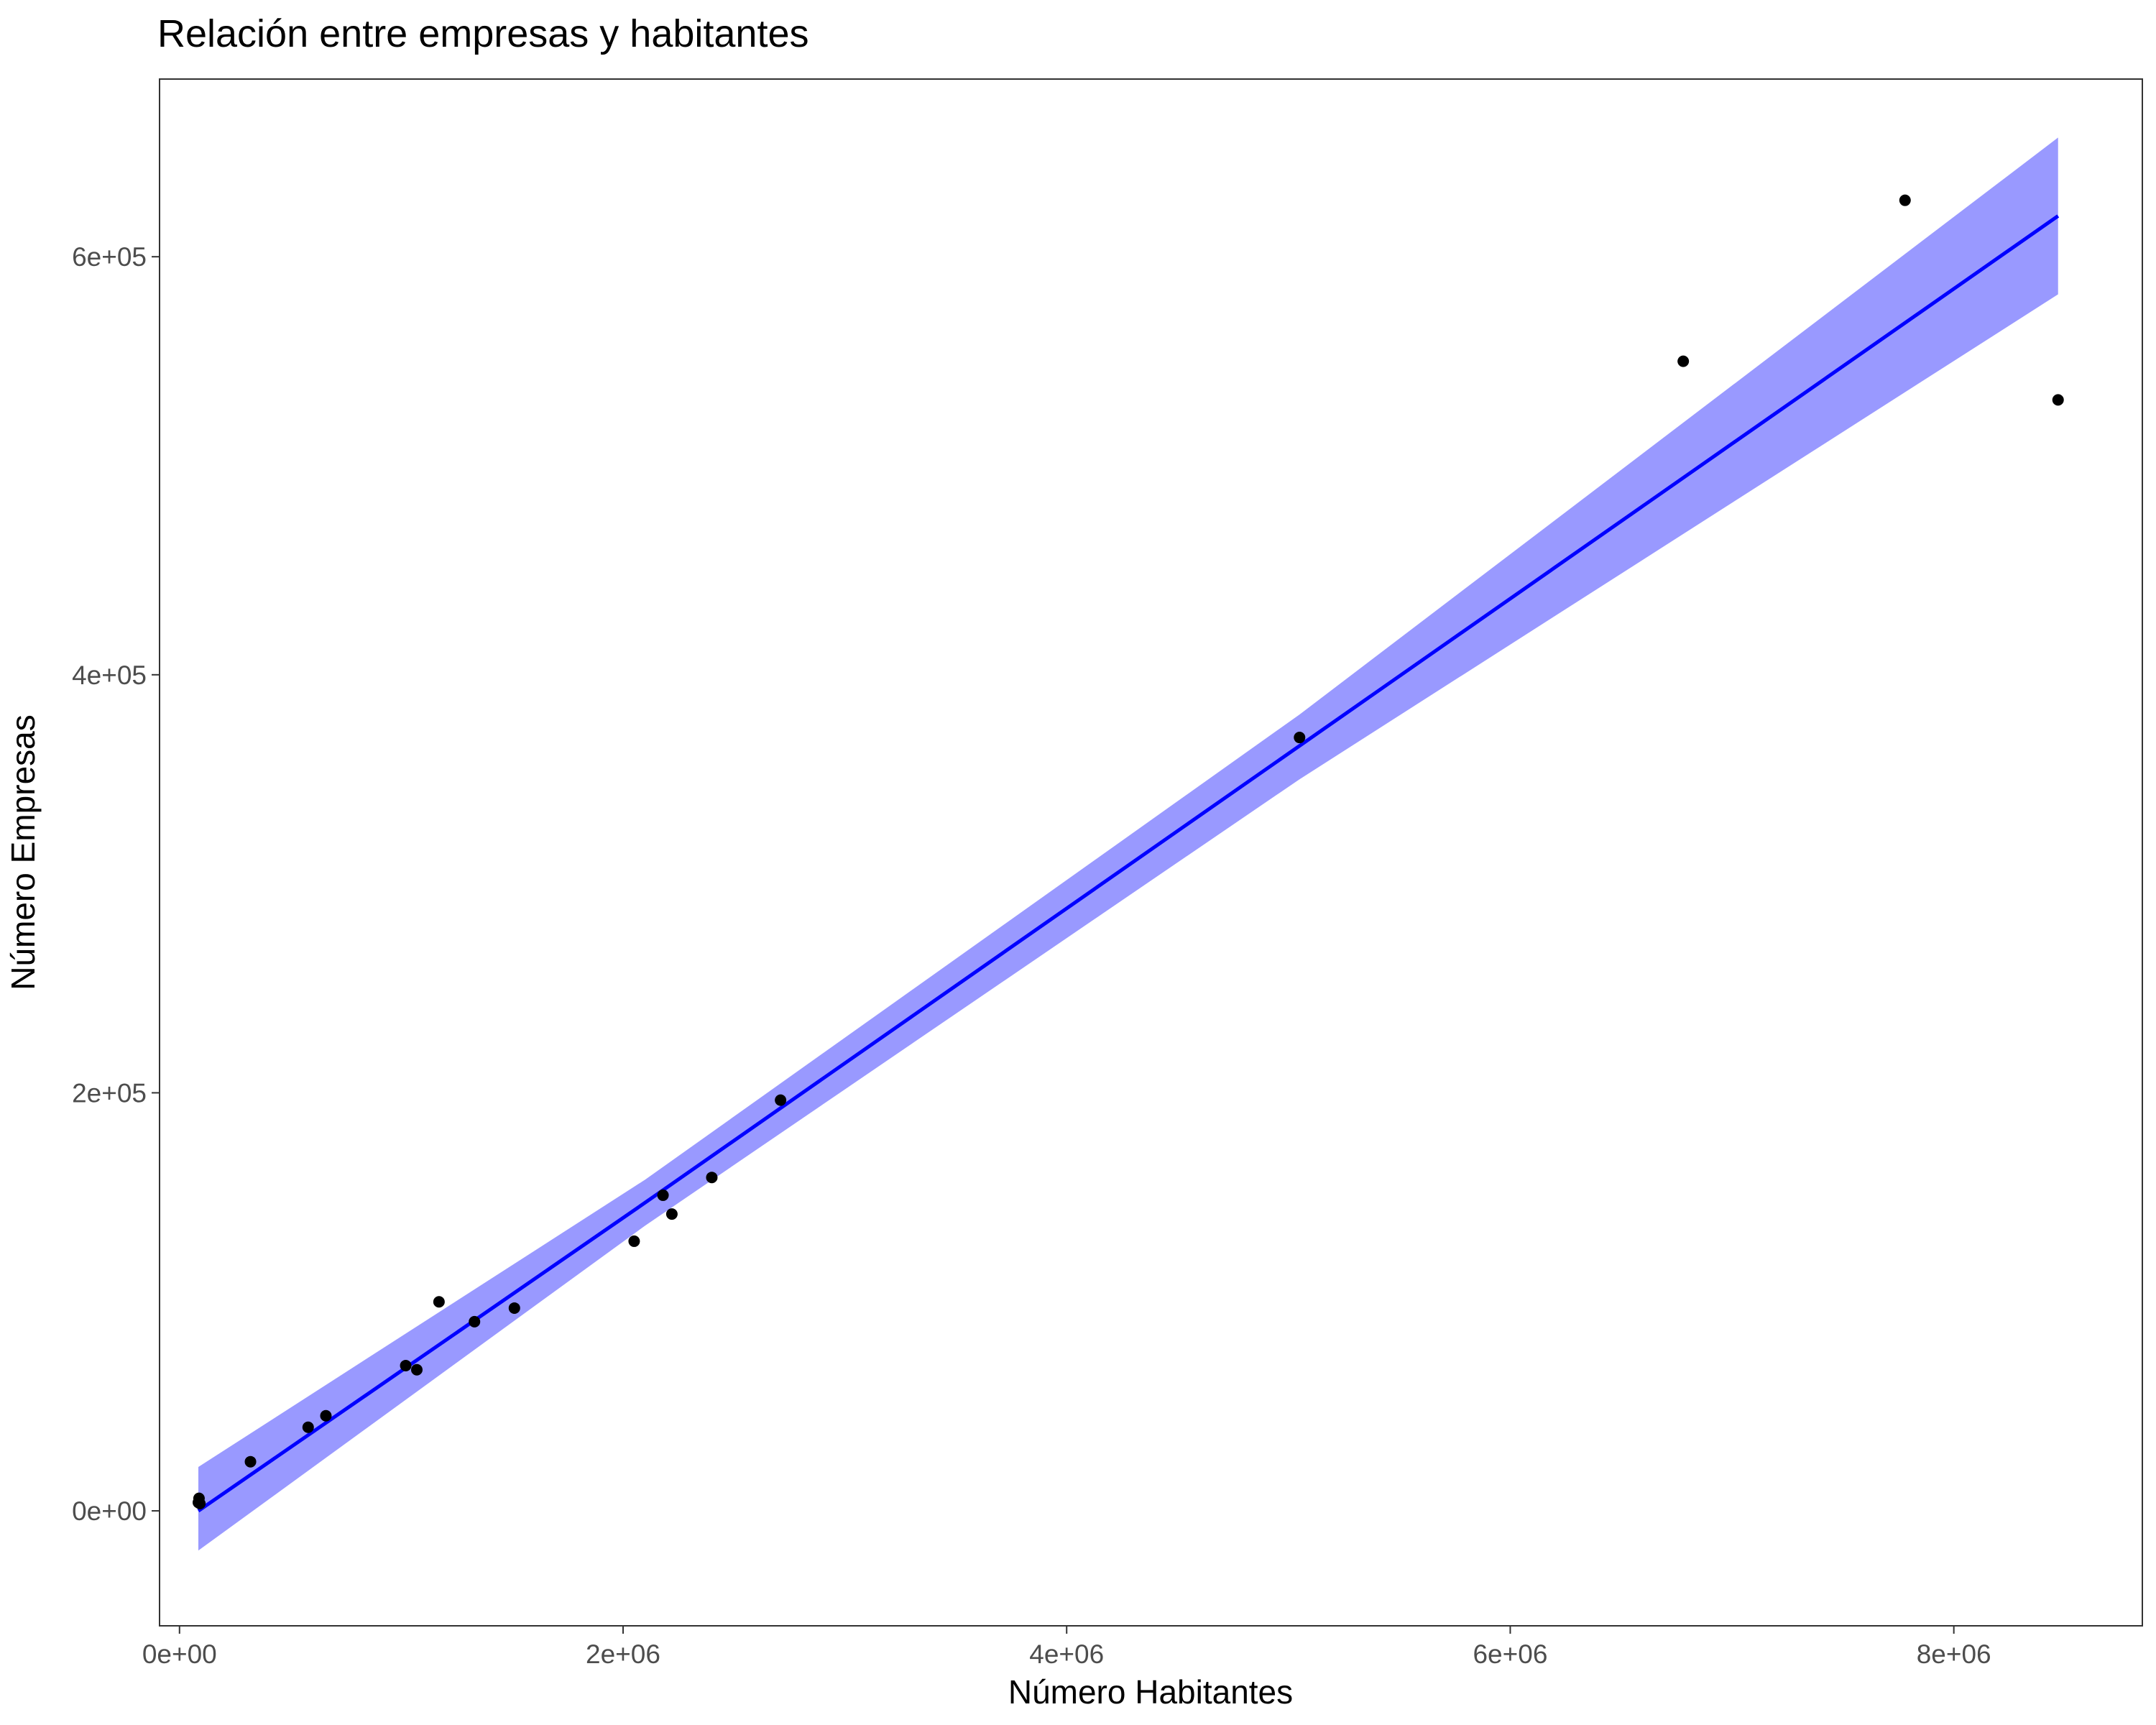 Image resolution: width=2156 pixels, height=1725 pixels. I want to click on y-axis: 0e+00 2e+05 4e+05 6e+05, so click(116, 884).